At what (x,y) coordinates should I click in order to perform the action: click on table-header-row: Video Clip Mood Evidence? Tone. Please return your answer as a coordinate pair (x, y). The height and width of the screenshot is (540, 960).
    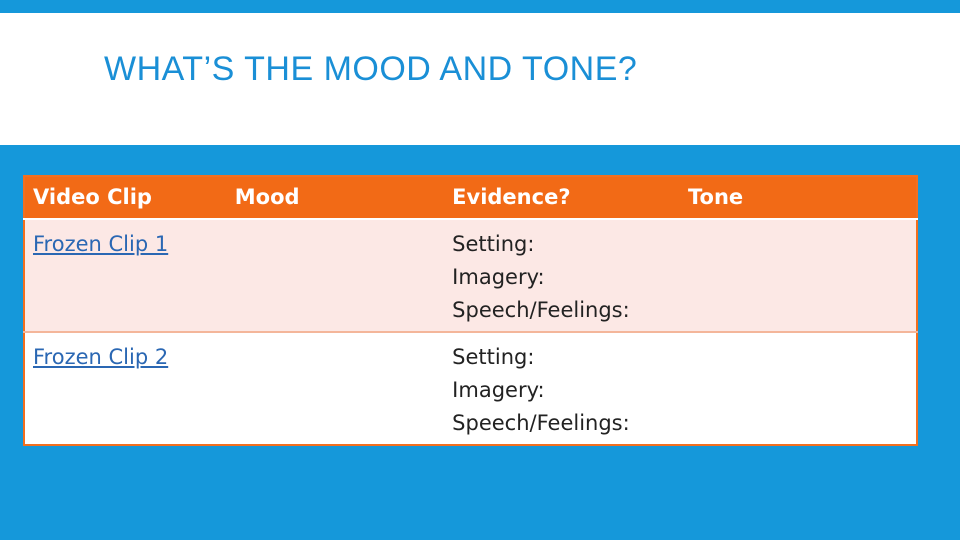
    Looking at the image, I should click on (470, 197).